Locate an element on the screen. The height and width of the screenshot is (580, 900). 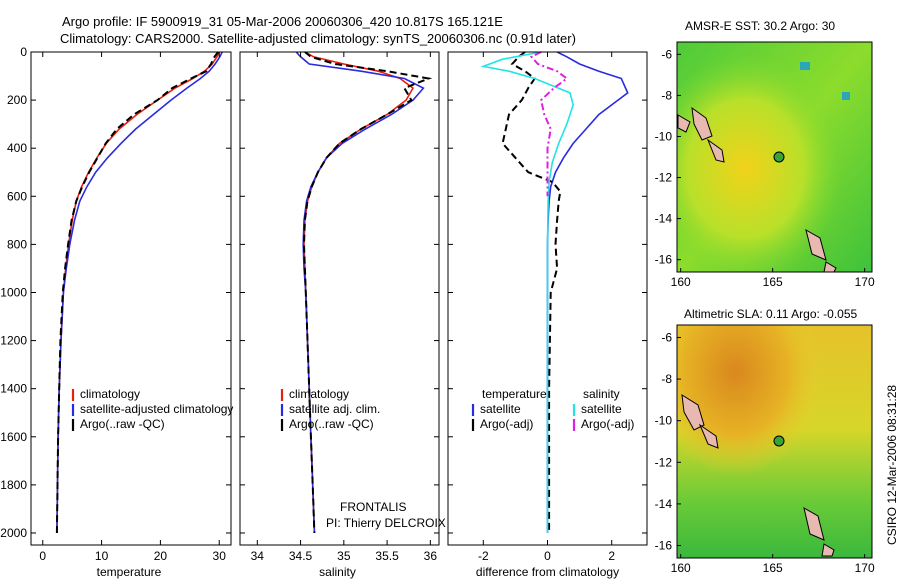
x-tick-label: 20 is located at coordinates (161, 556).